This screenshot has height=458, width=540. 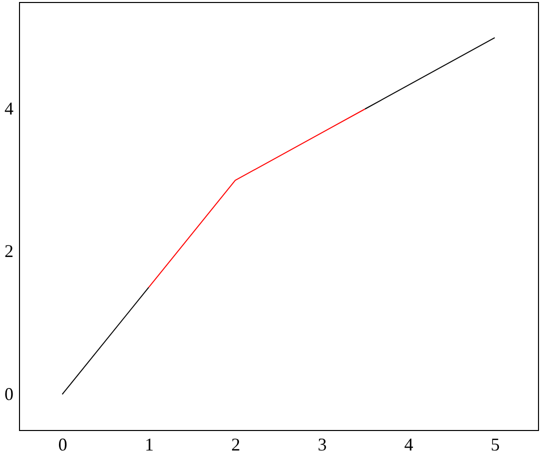 I want to click on y-tick-label: 2, so click(x=9, y=251).